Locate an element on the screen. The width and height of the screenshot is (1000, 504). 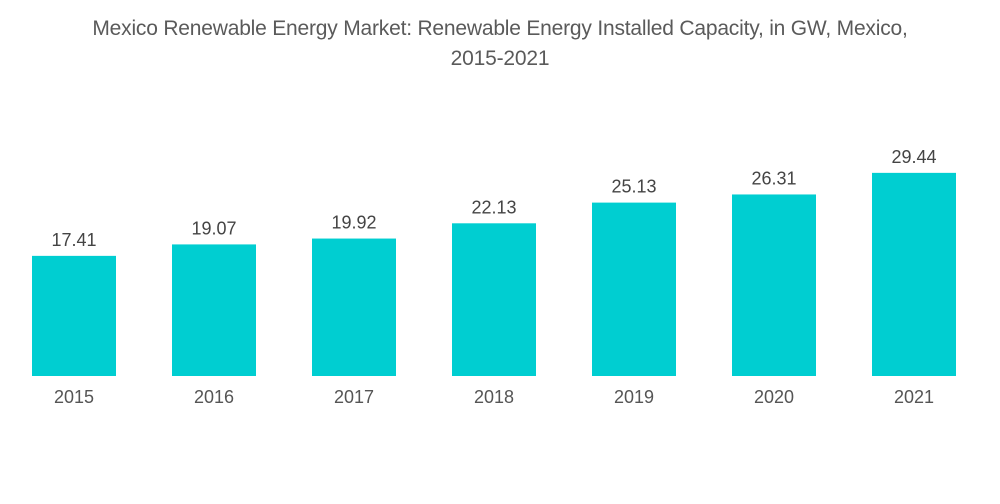
x-tick-label-2017: 2017 is located at coordinates (354, 397).